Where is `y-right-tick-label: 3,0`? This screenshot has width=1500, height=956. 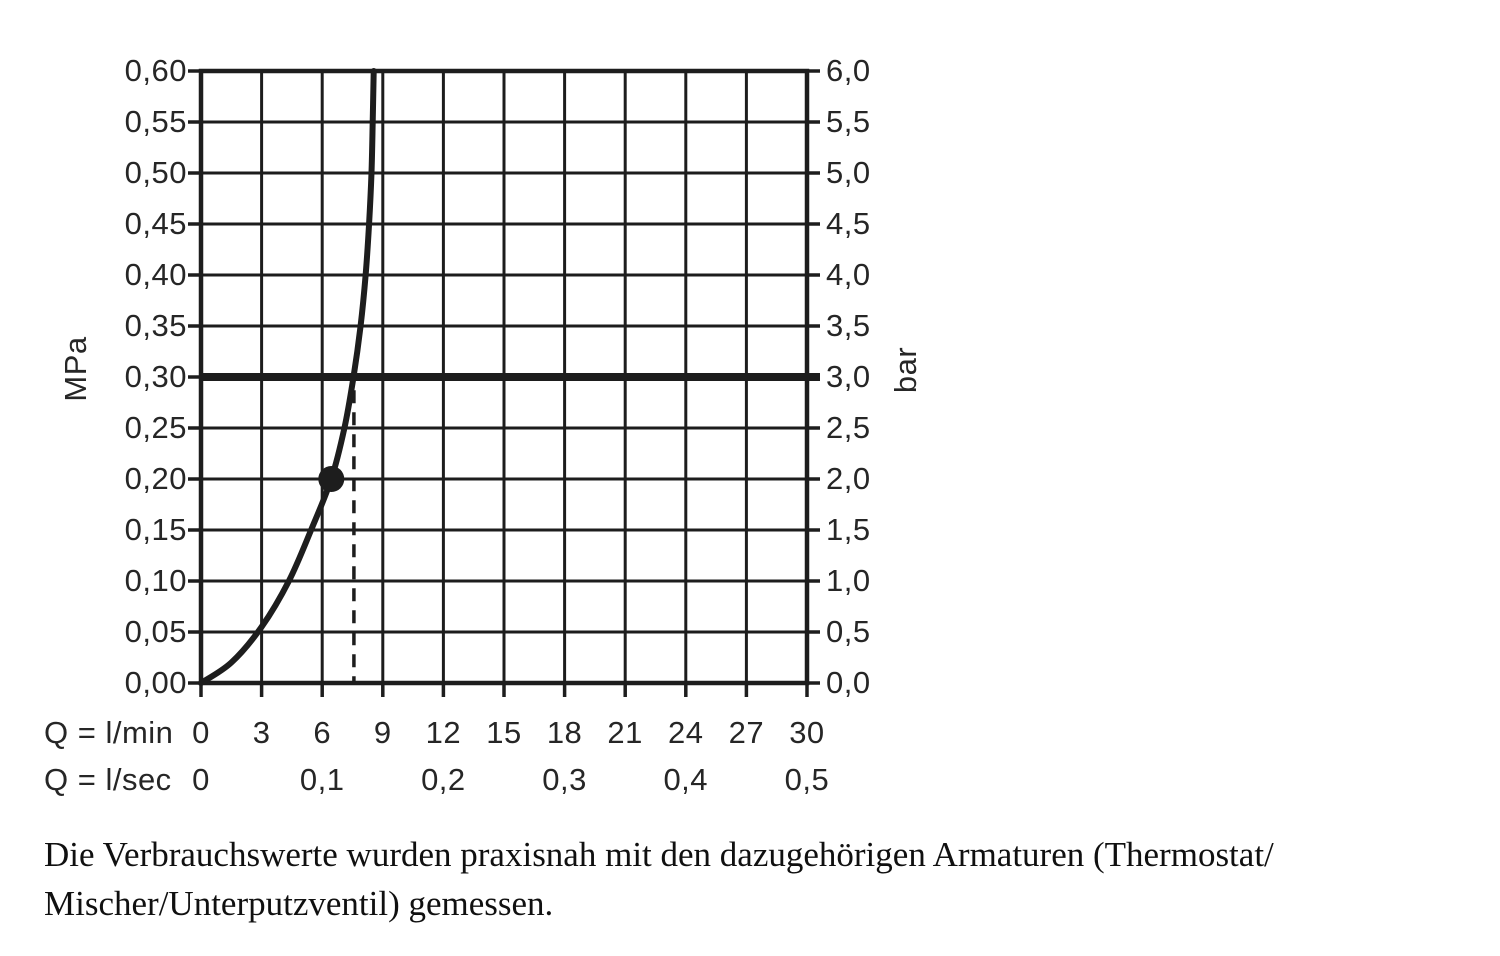
y-right-tick-label: 3,0 is located at coordinates (848, 376).